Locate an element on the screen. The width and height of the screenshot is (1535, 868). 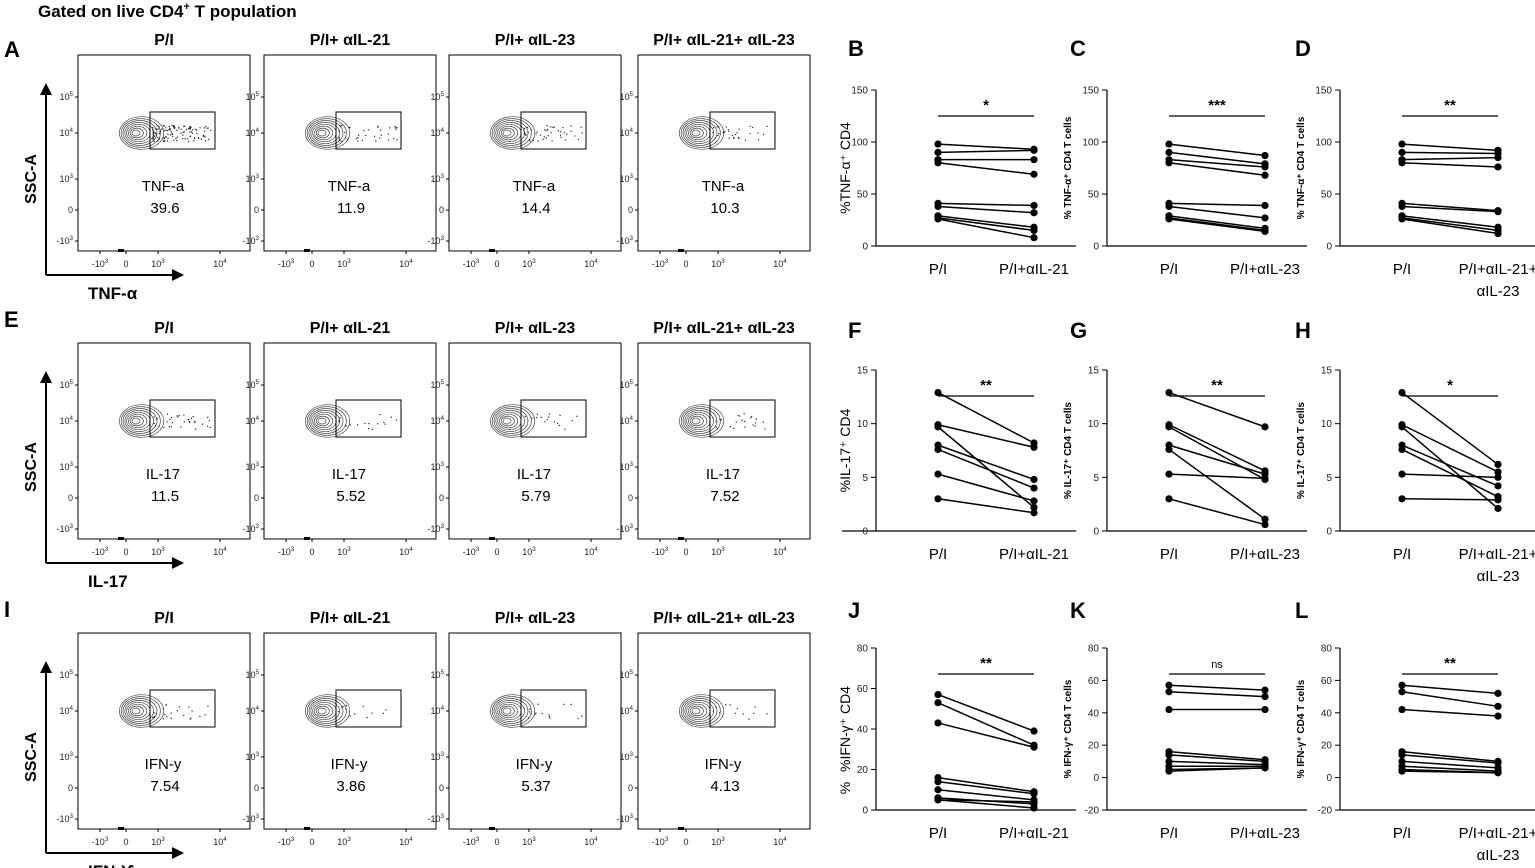
condition-title: P/I+ αIL-21 is located at coordinates (350, 328).